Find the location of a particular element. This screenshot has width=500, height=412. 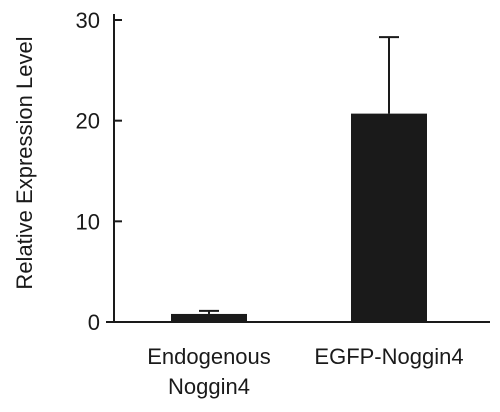

y-tick-label: 10 is located at coordinates (88, 221).